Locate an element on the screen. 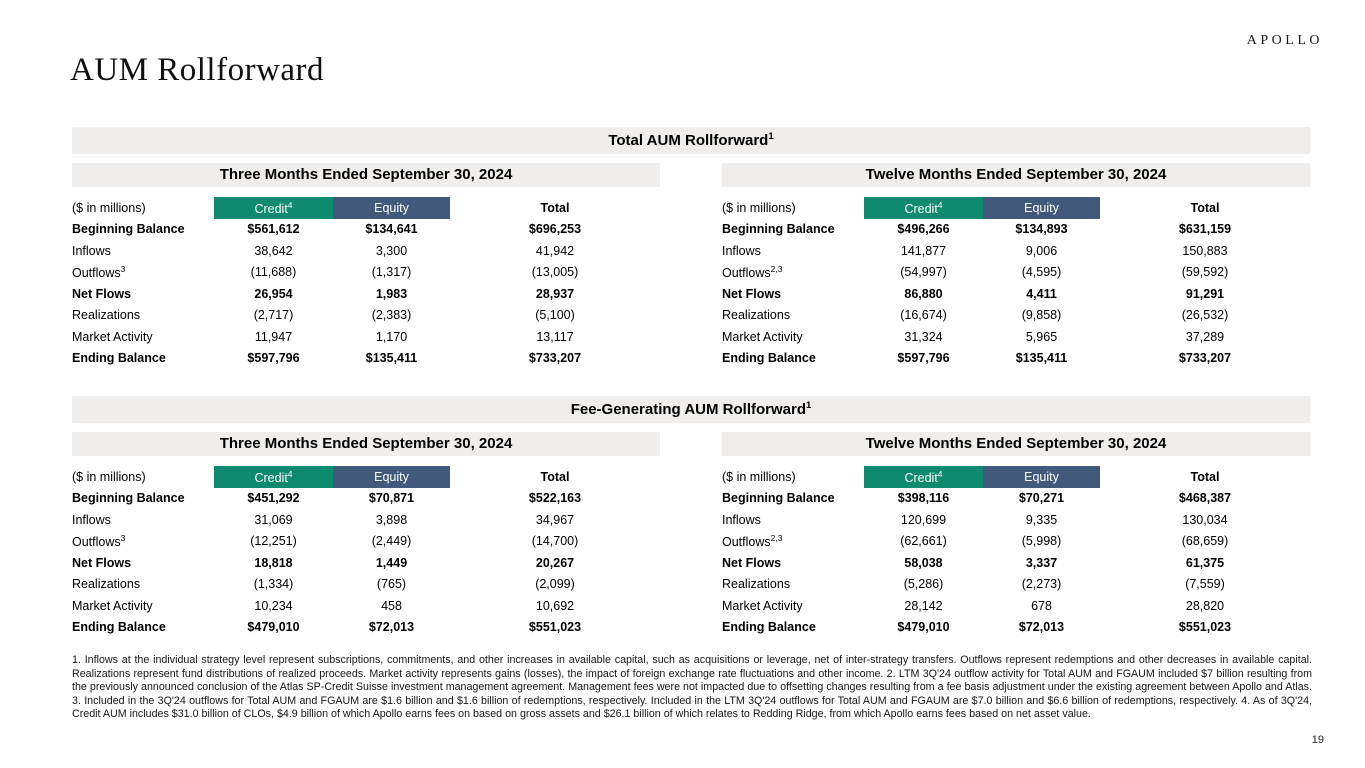 This screenshot has width=1365, height=768. table-row: Realizations (2,717) (2,383) (5,100) is located at coordinates (366, 316).